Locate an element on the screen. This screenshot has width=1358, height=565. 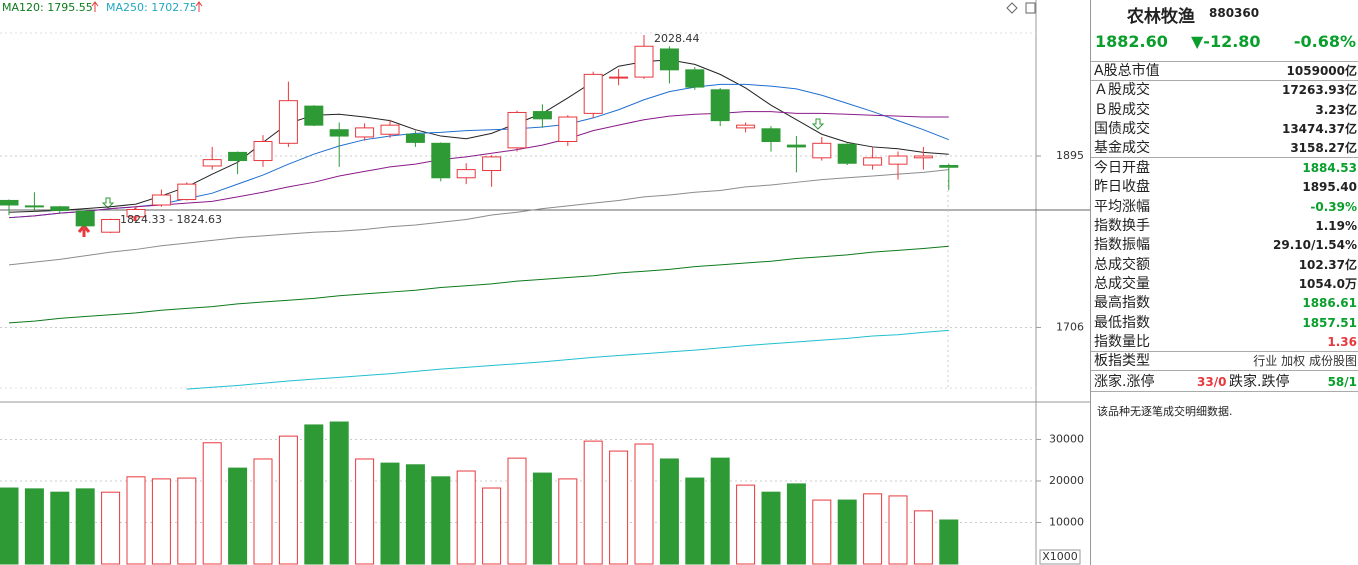
row-label: 今日开盘 is located at coordinates (1122, 167).